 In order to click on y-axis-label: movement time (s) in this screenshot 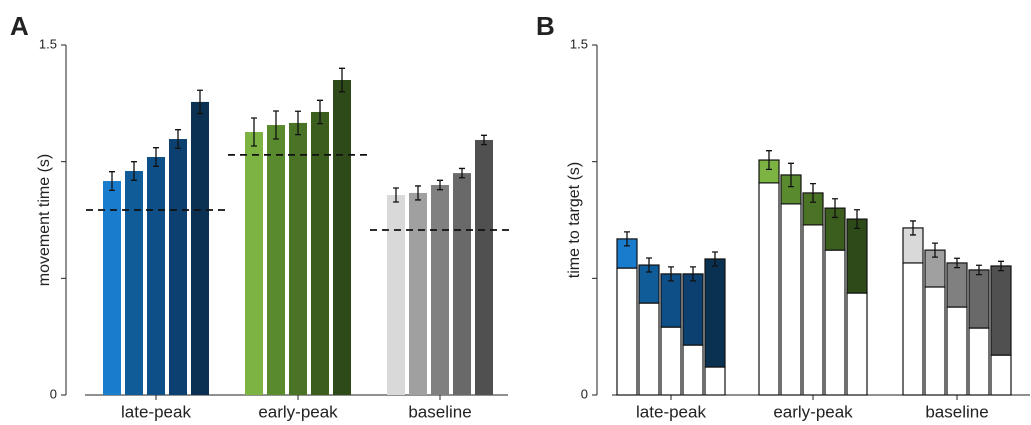, I will do `click(44, 220)`.